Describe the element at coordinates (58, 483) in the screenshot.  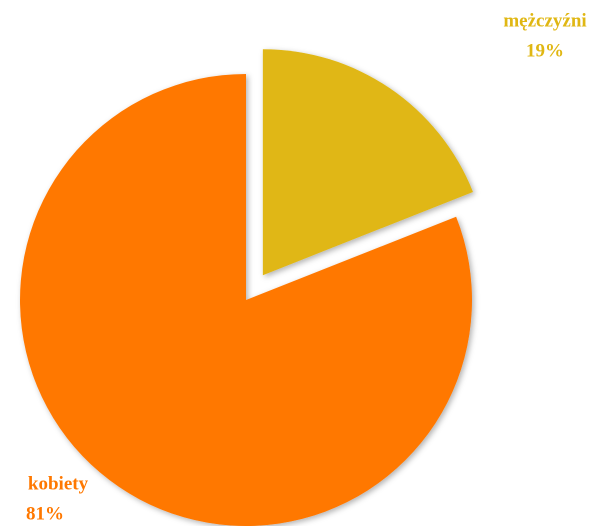
I see `slice-label: kobiety` at that location.